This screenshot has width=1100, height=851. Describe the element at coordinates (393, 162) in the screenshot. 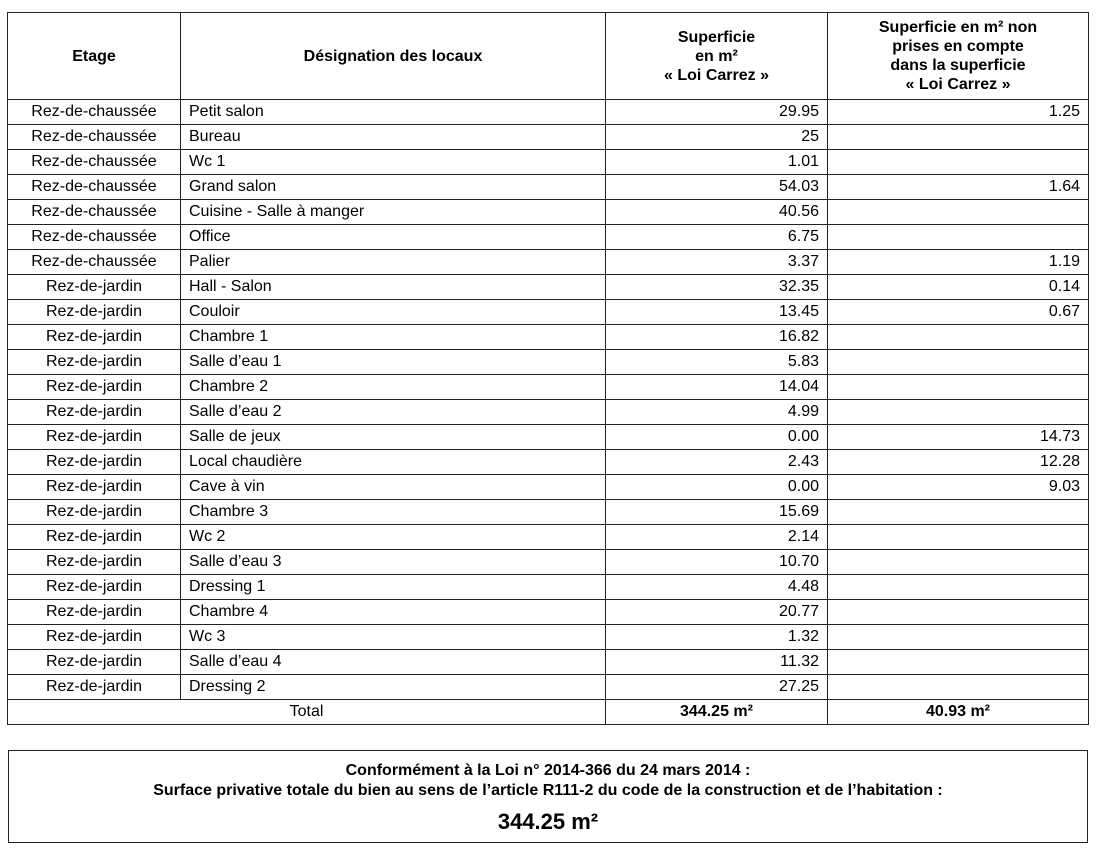

I see `cell-designation: Wc 1` at that location.